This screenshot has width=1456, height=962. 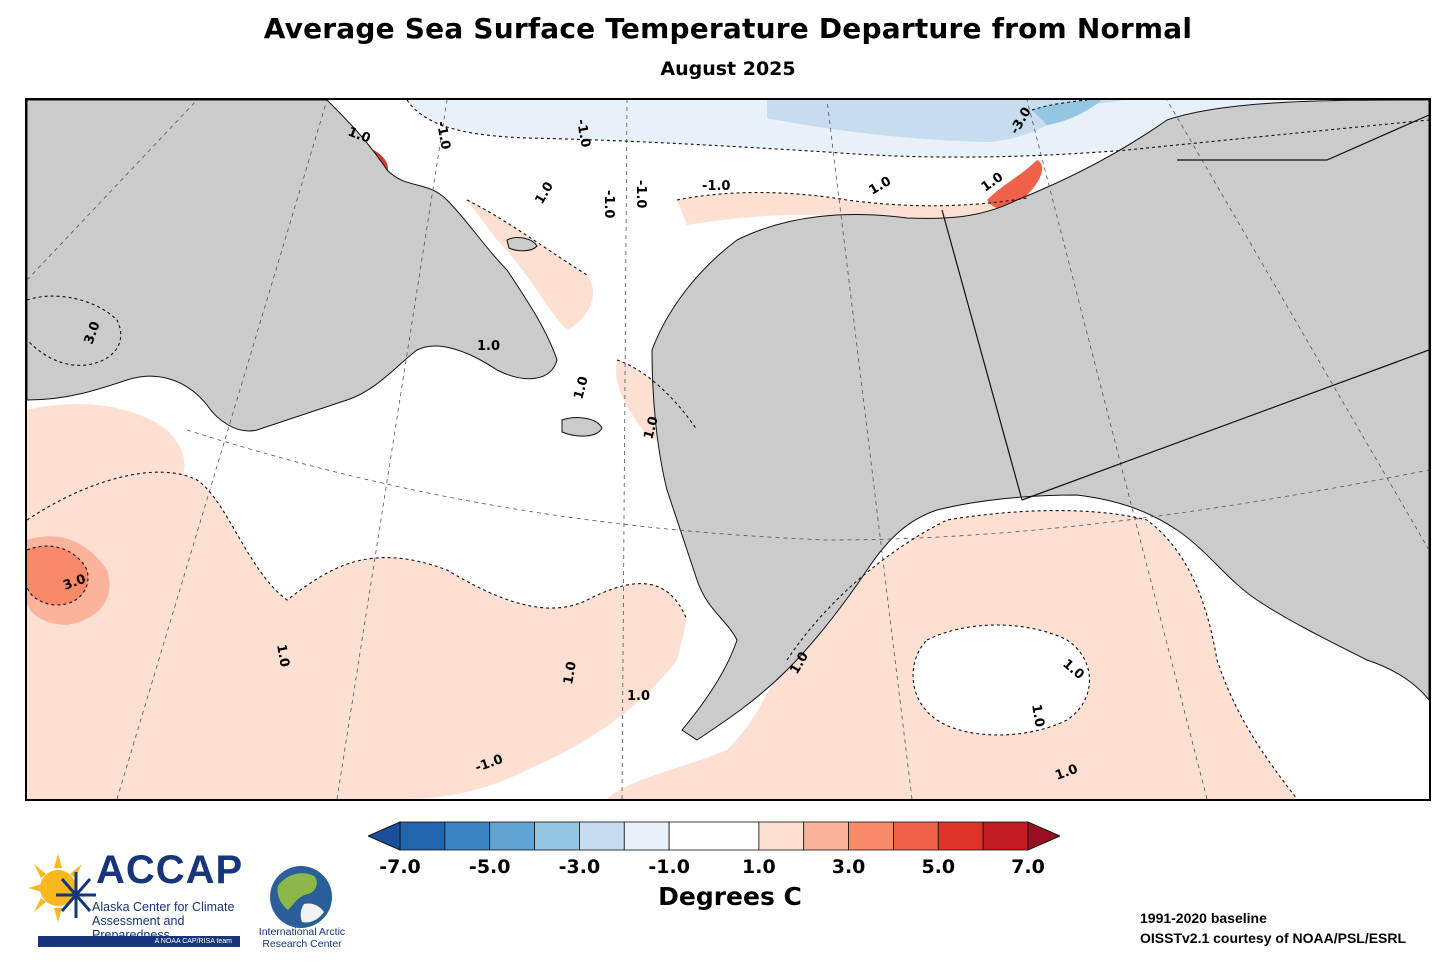 What do you see at coordinates (582, 427) in the screenshot?
I see `land-st-lawrence-island` at bounding box center [582, 427].